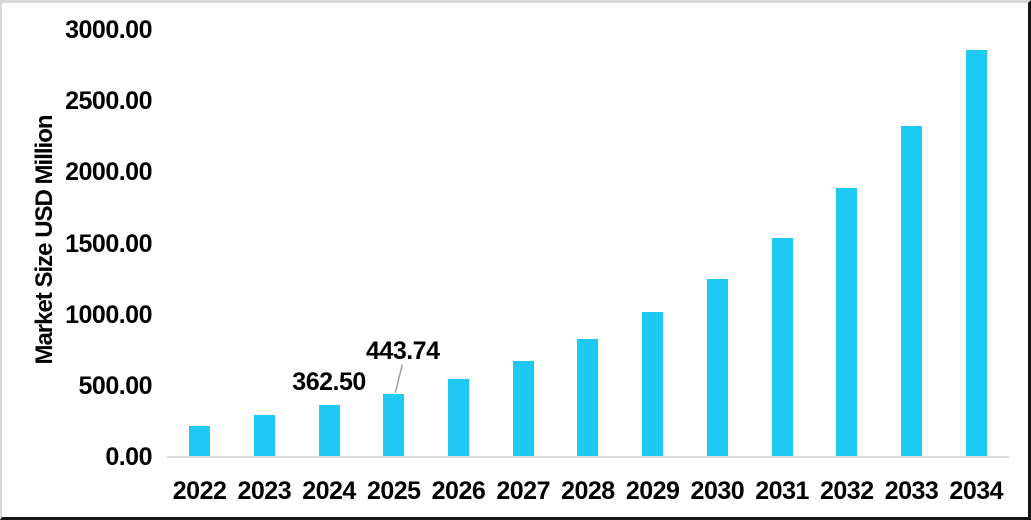 The image size is (1031, 520). Describe the element at coordinates (653, 384) in the screenshot. I see `bar-2029` at that location.